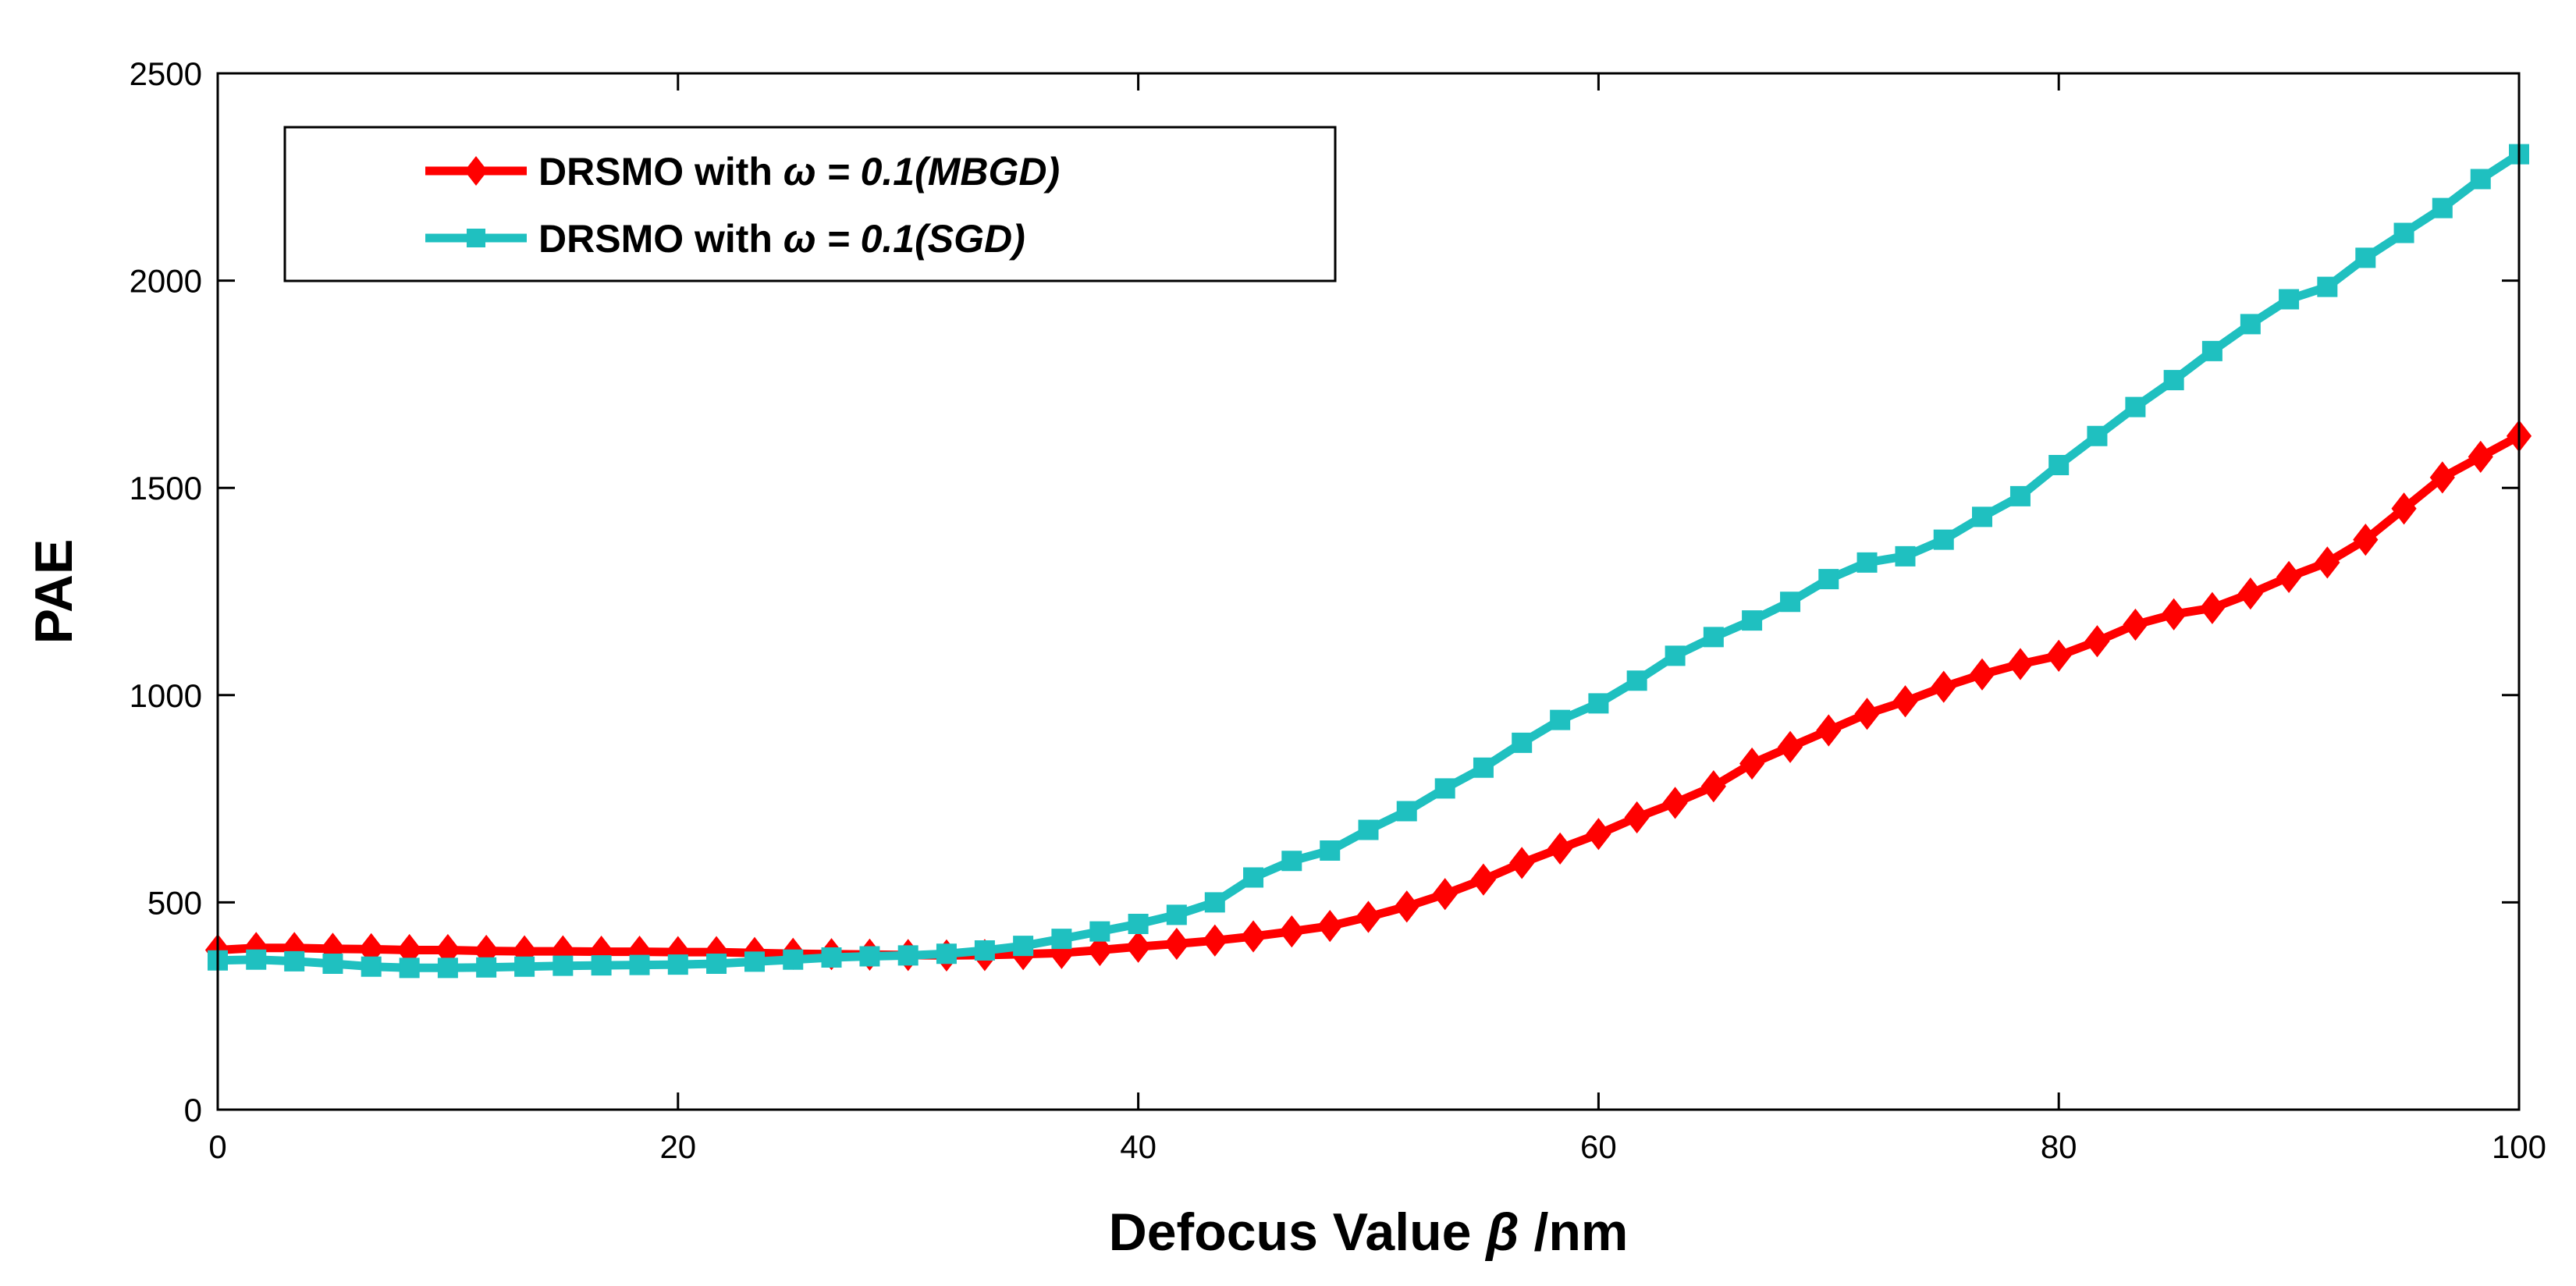 The image size is (2576, 1286). What do you see at coordinates (661, 239) in the screenshot?
I see `legend-label-sgd-prefix: DRSMO with` at bounding box center [661, 239].